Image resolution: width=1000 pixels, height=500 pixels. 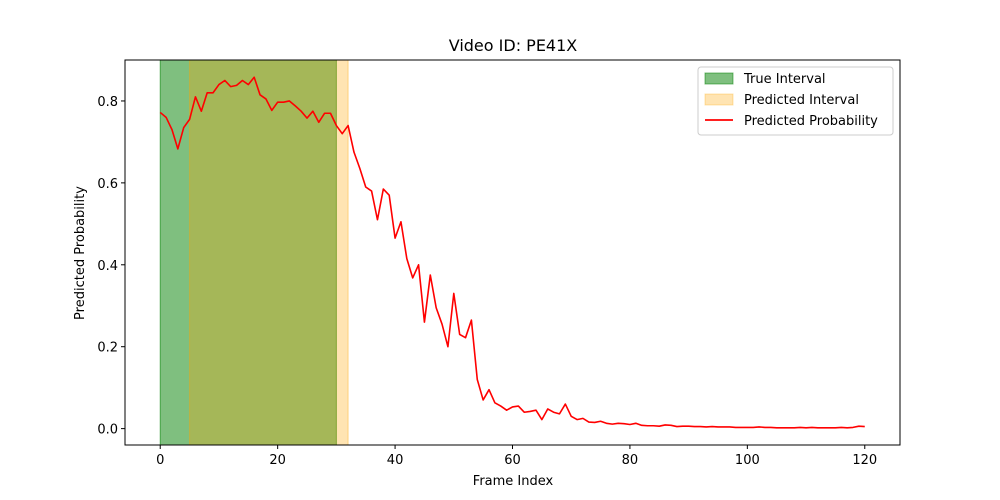 I want to click on x-tick-label: 120, so click(x=864, y=460).